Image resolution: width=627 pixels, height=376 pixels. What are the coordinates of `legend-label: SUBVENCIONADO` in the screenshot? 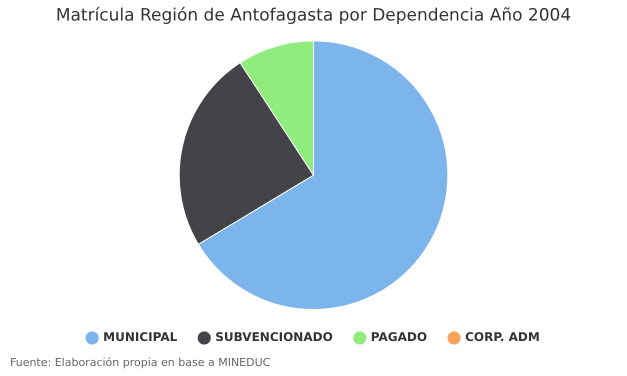 It's located at (274, 337).